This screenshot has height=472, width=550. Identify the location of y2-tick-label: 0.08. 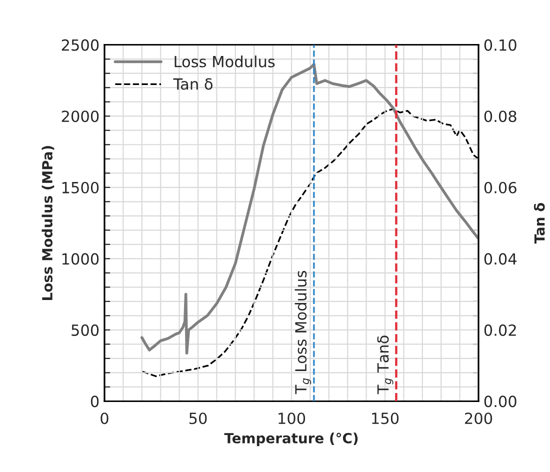
(500, 116).